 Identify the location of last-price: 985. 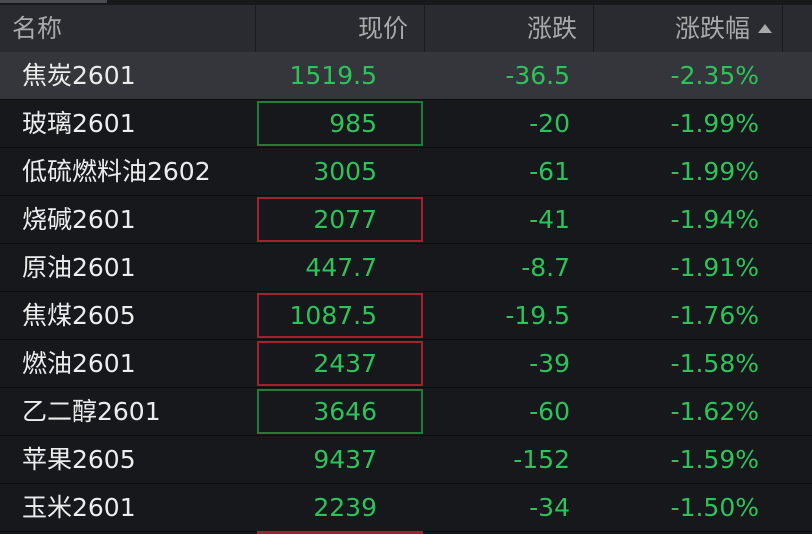
(353, 123).